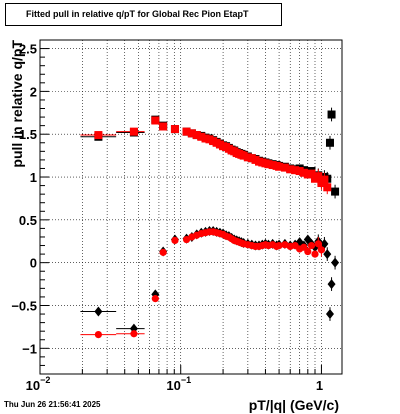 The width and height of the screenshot is (400, 414). Describe the element at coordinates (17, 104) in the screenshot. I see `y-axis-label: pull in relative q/pT` at that location.